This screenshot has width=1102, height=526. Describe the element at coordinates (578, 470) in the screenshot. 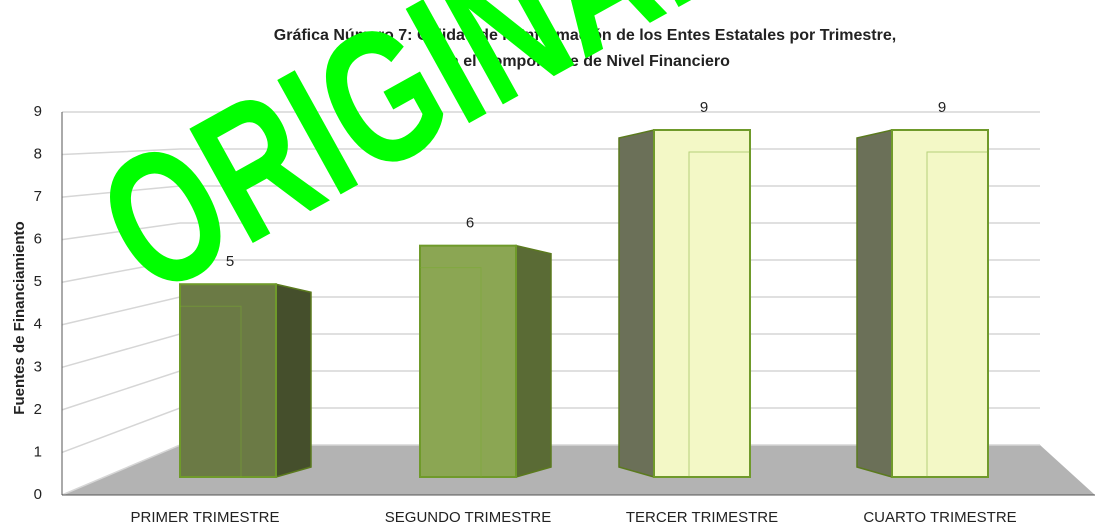

I see `floor` at that location.